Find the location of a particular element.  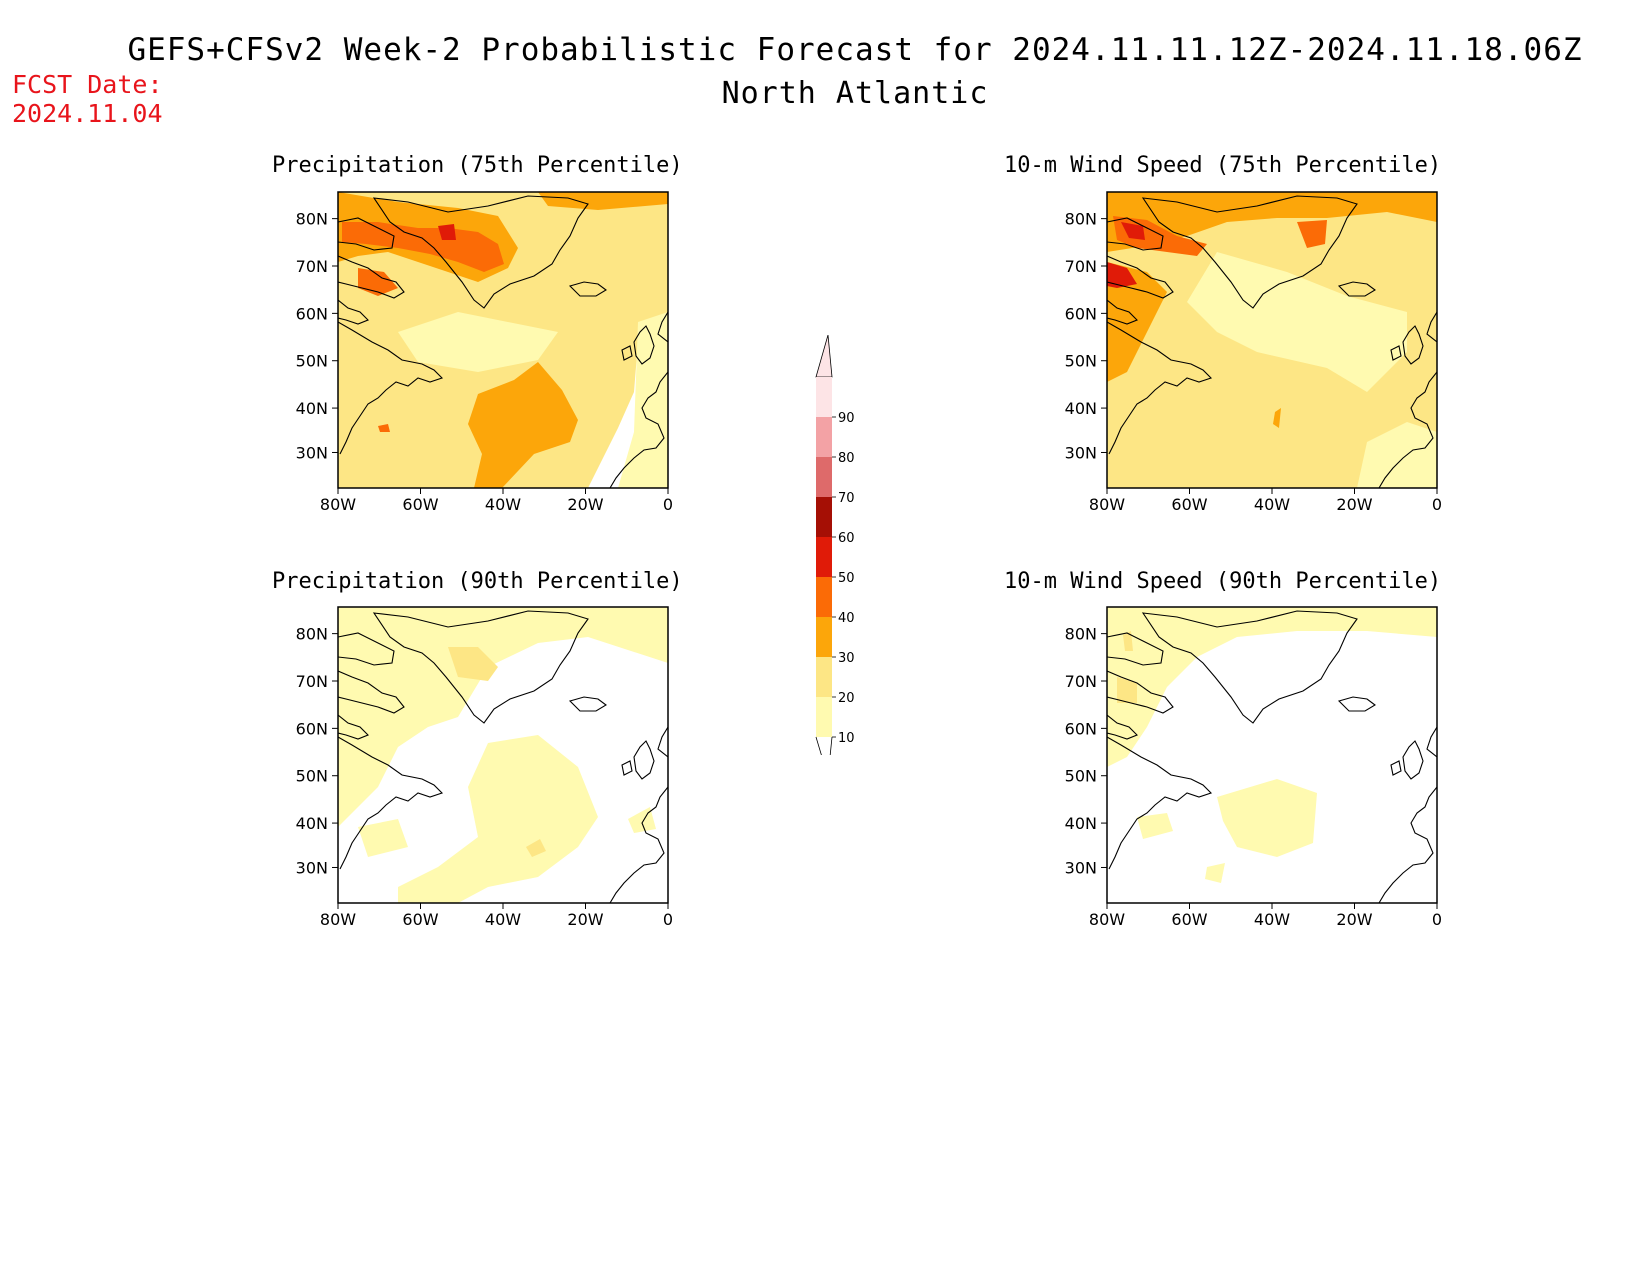

map-precip-75: 80N 70N 60N 50N 40N 30N 80W 60W 40W 20W 0 is located at coordinates (483, 360).